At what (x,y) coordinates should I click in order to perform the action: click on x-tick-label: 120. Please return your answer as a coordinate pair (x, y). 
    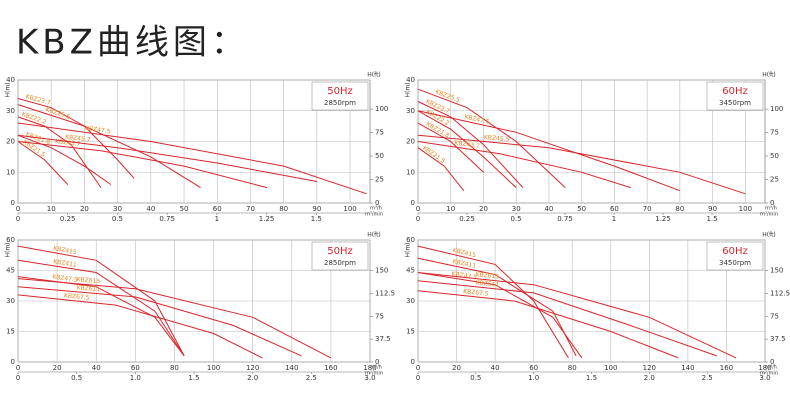
    Looking at the image, I should click on (649, 368).